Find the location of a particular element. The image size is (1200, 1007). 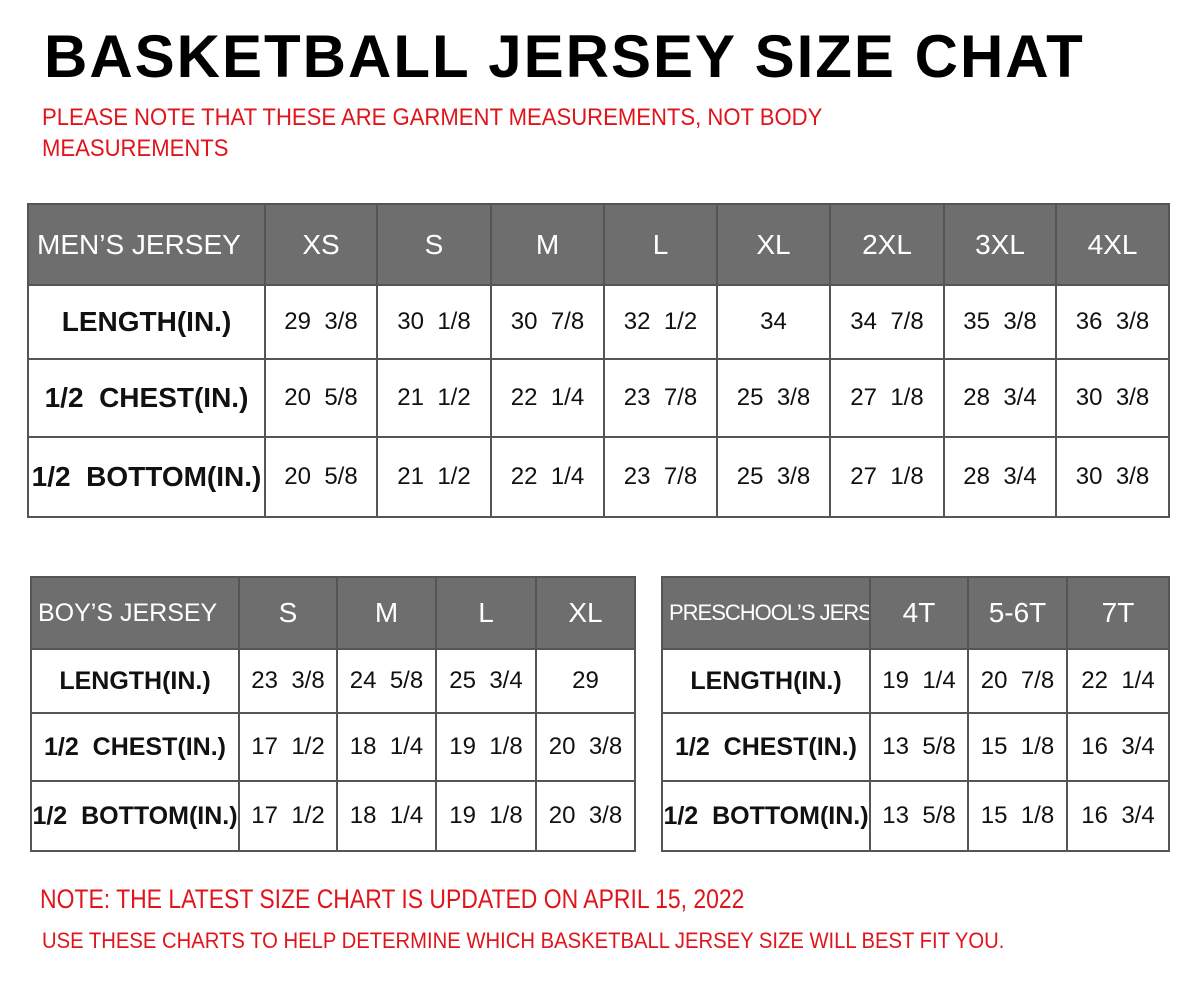

table-row: LENGTH(IN.) 23 3/8 24 5/8 25 3/4 29 is located at coordinates (333, 681).